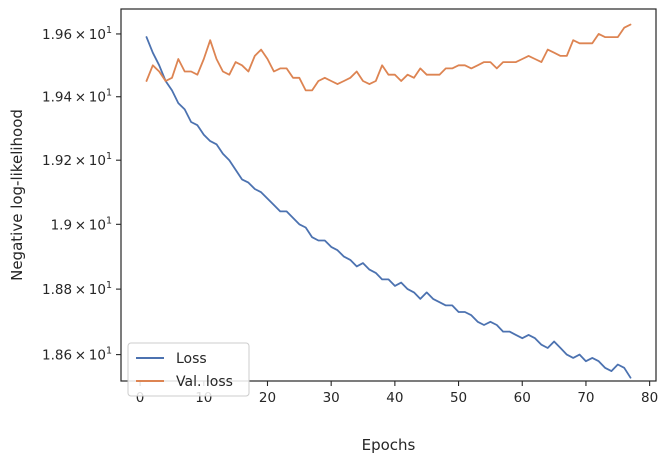 Image resolution: width=666 pixels, height=463 pixels. Describe the element at coordinates (388, 57) in the screenshot. I see `series-line-val-loss` at that location.